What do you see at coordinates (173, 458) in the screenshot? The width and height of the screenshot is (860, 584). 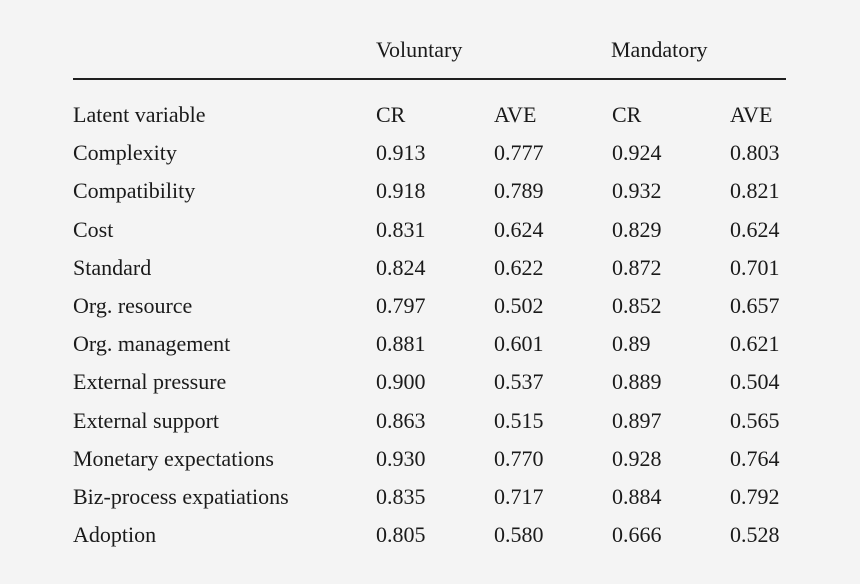 I see `cell-latent-variable: Monetary expectations` at bounding box center [173, 458].